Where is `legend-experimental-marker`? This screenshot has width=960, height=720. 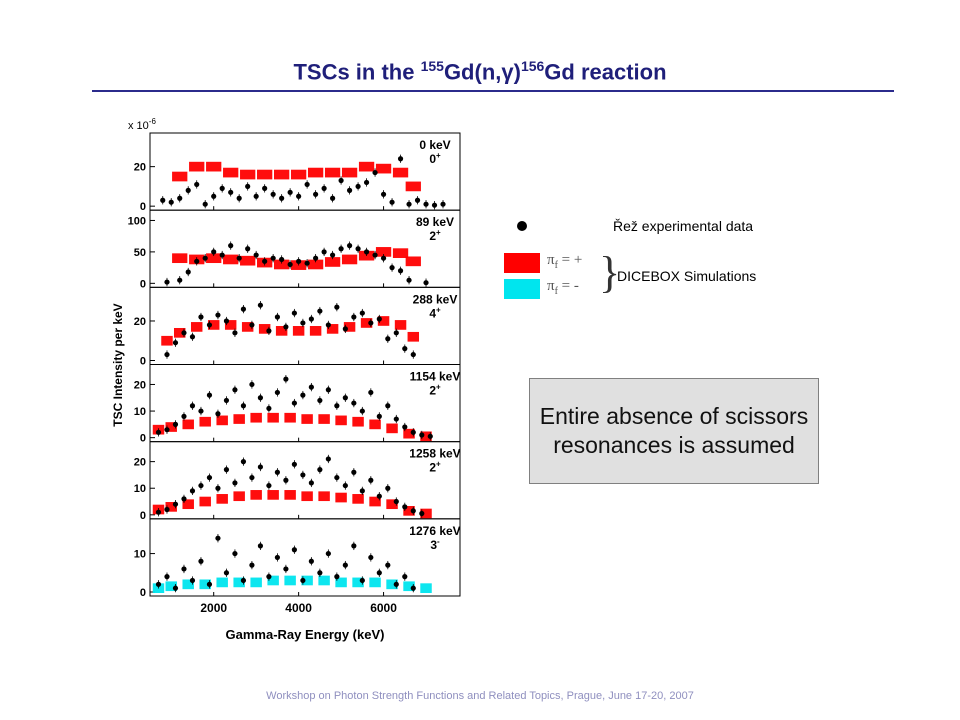 legend-experimental-marker is located at coordinates (522, 226).